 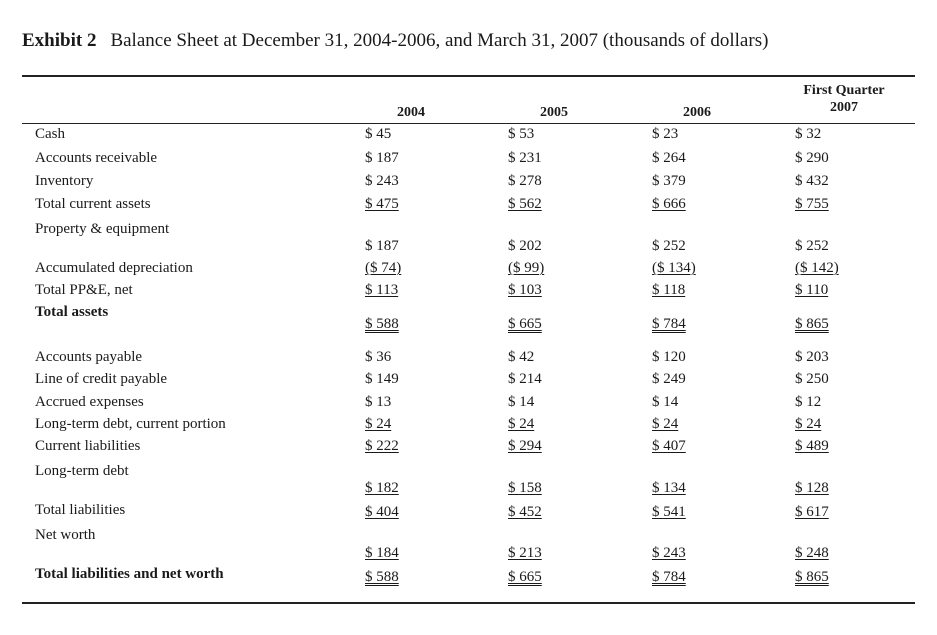 What do you see at coordinates (382, 181) in the screenshot?
I see `cell-inventory-0: $ 243` at bounding box center [382, 181].